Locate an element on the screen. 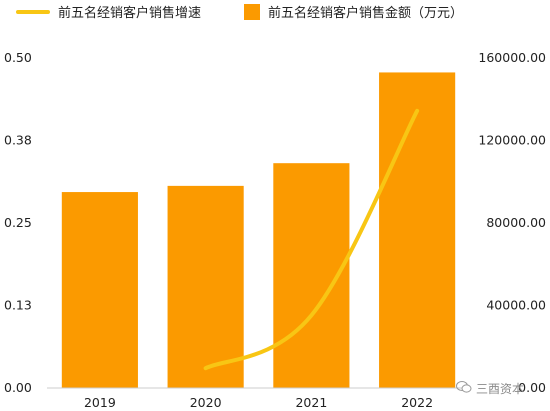 This screenshot has width=550, height=411. x-tick-label: 2021 is located at coordinates (311, 402).